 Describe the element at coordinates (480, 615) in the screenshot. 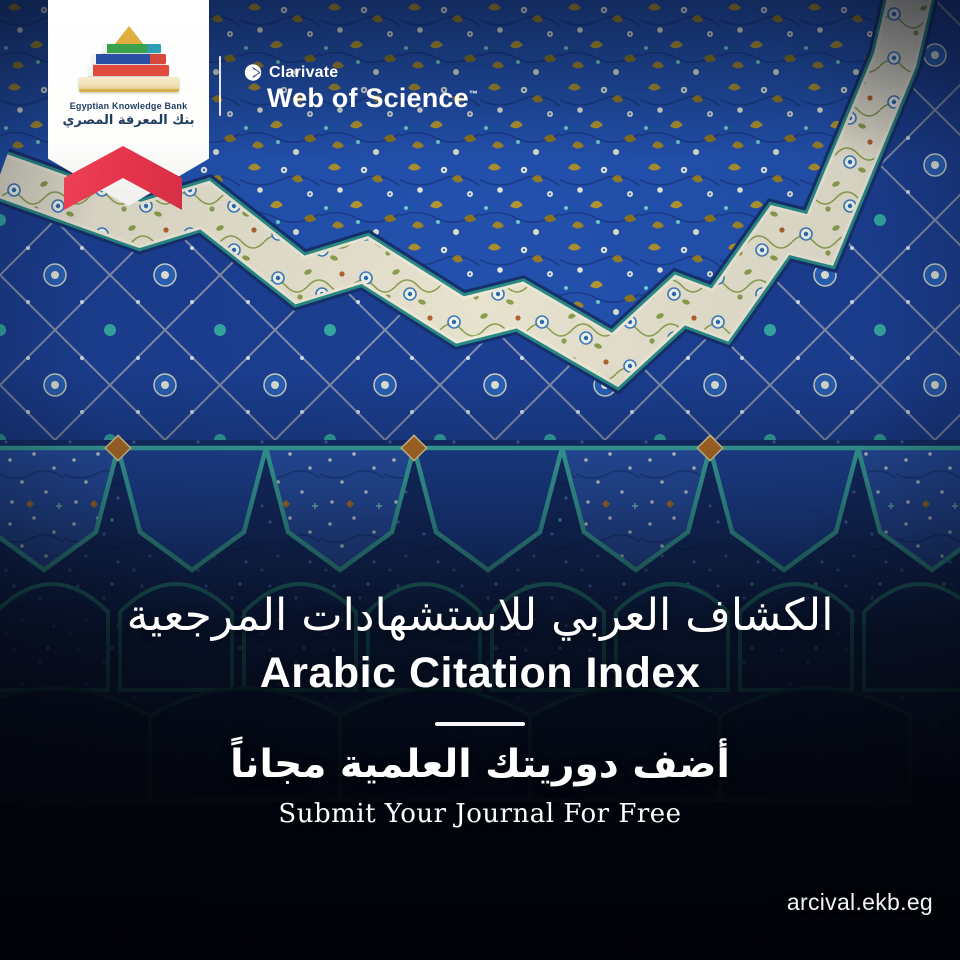

I see `title-arabic: الكشاف العربي للاستشهادات المرجعية` at that location.